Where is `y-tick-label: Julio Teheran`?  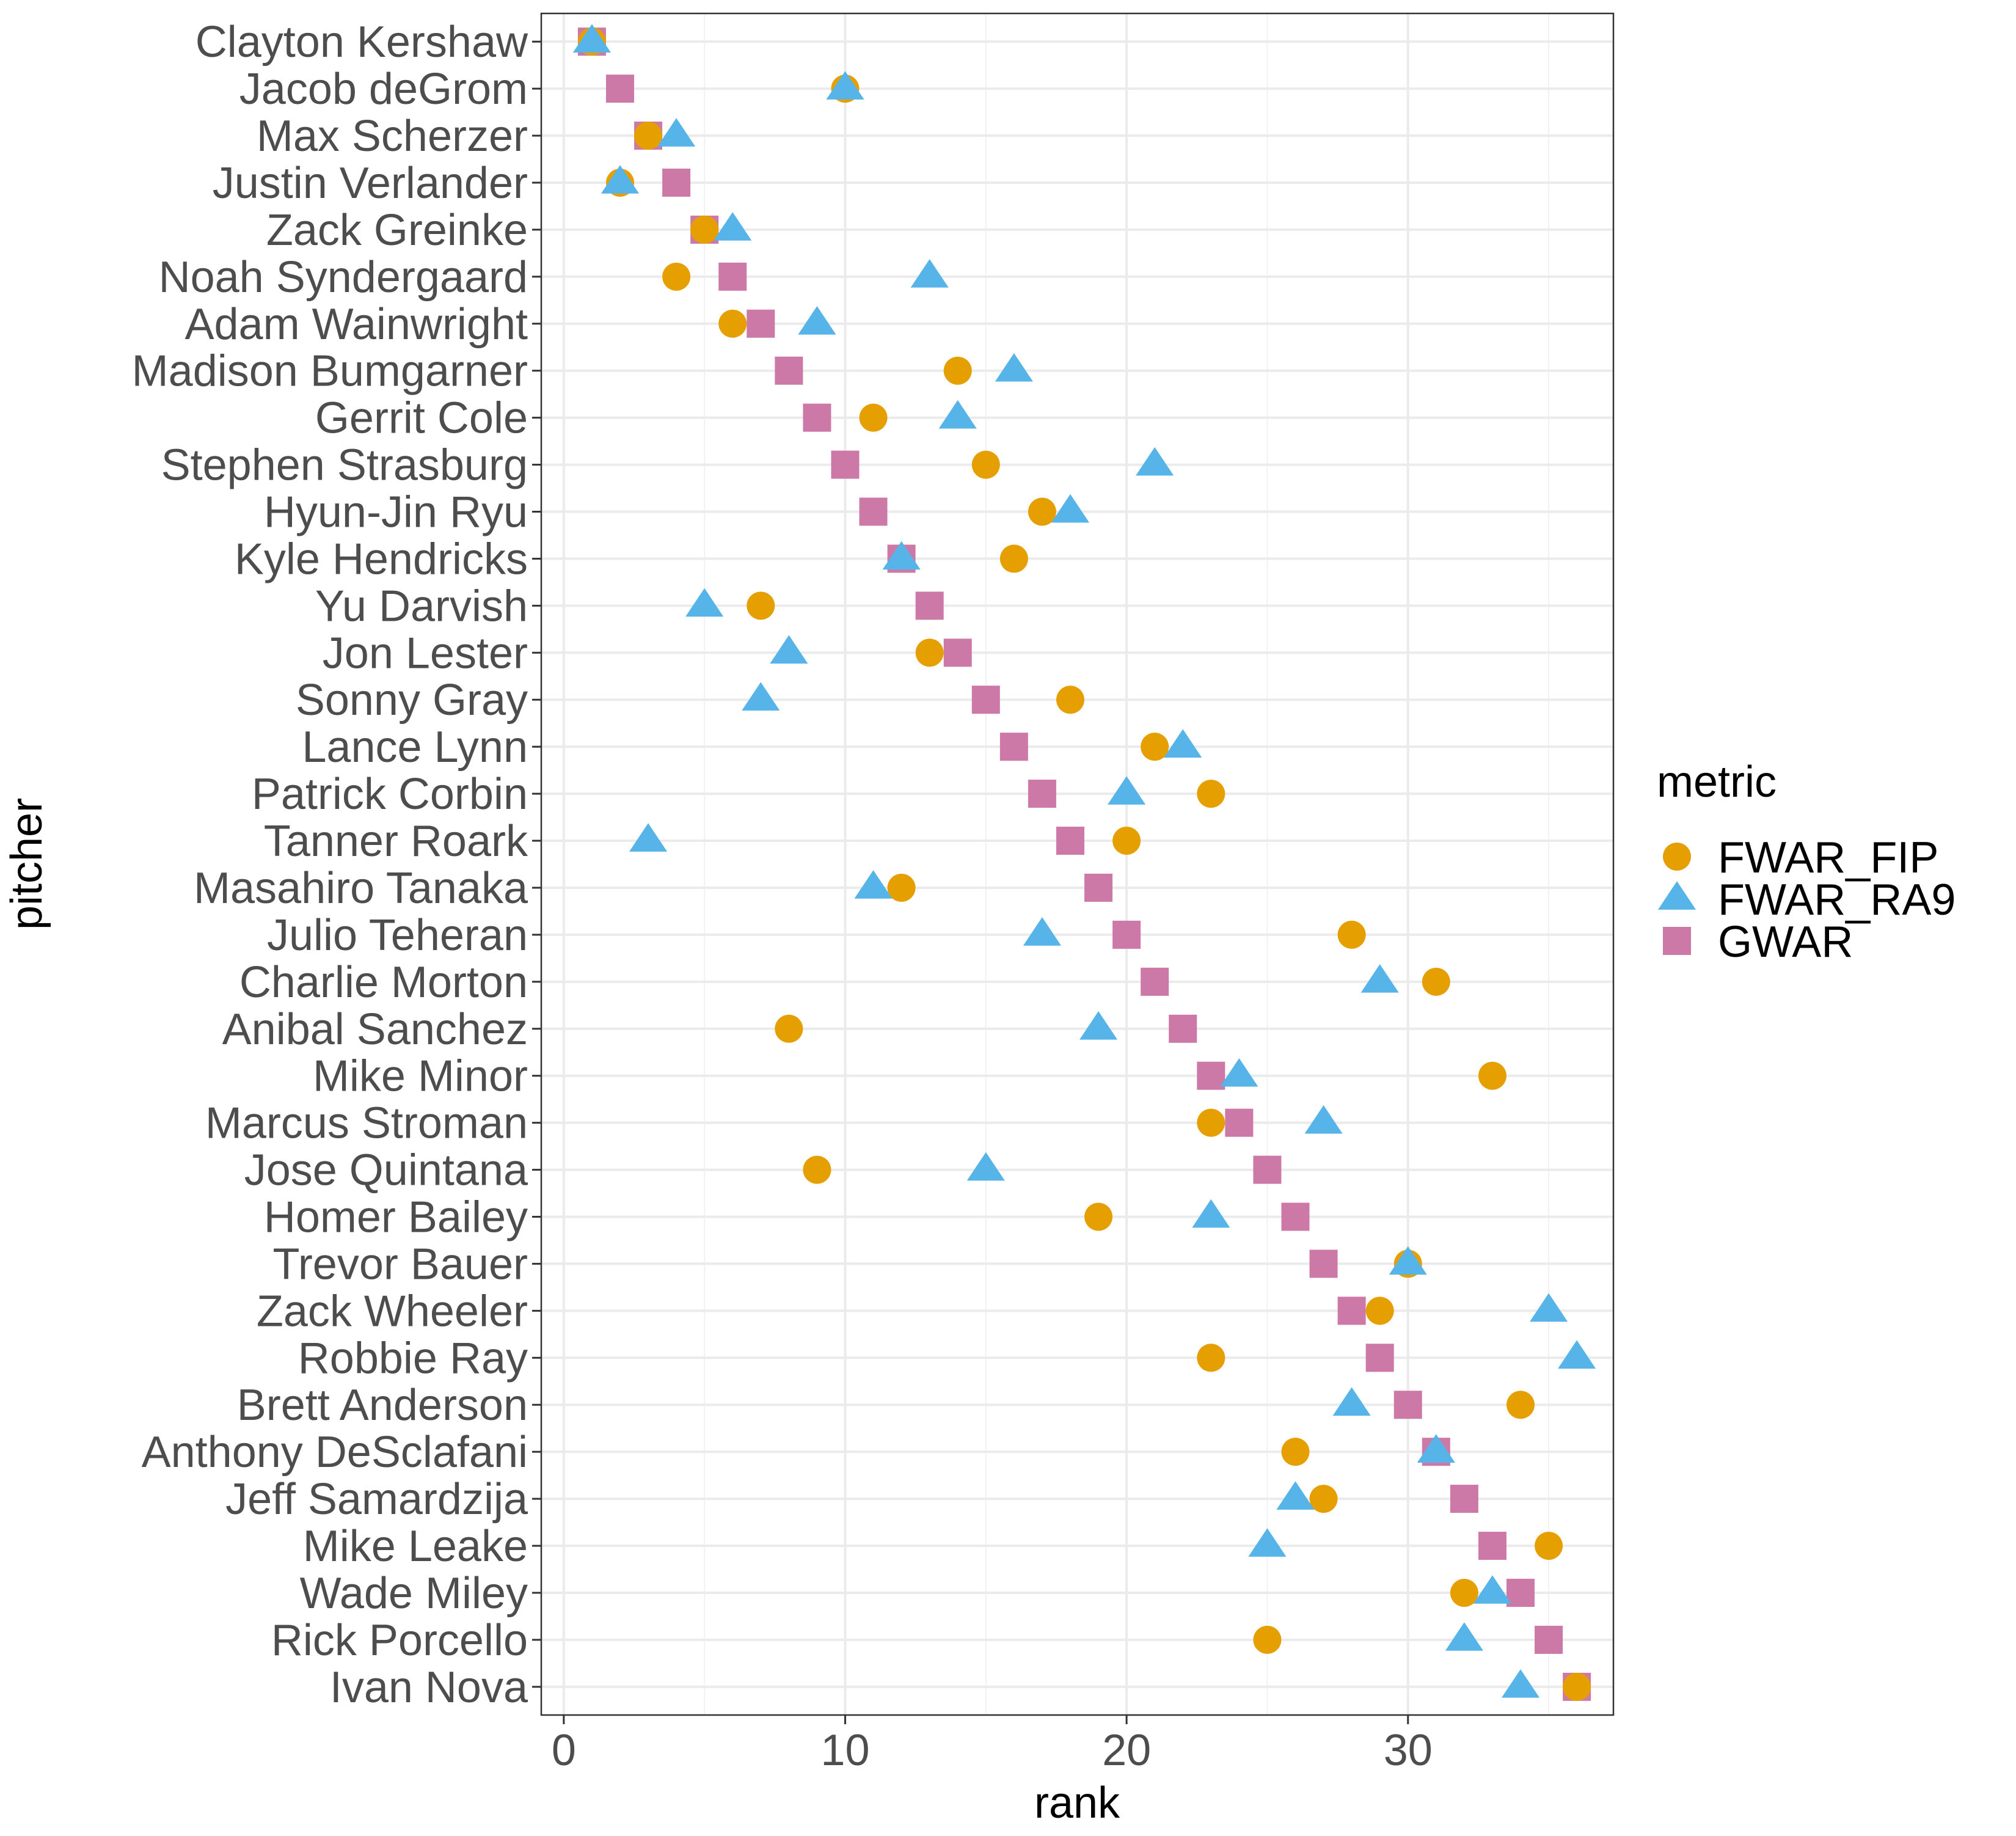 y-tick-label: Julio Teheran is located at coordinates (398, 935).